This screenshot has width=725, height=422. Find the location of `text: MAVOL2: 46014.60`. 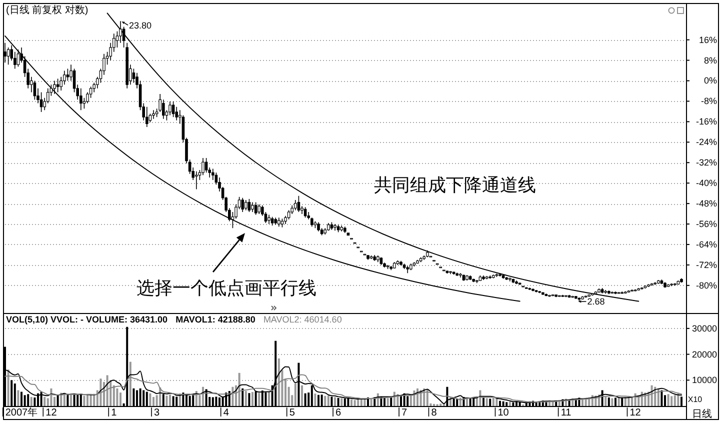

text: MAVOL2: 46014.60 is located at coordinates (302, 319).